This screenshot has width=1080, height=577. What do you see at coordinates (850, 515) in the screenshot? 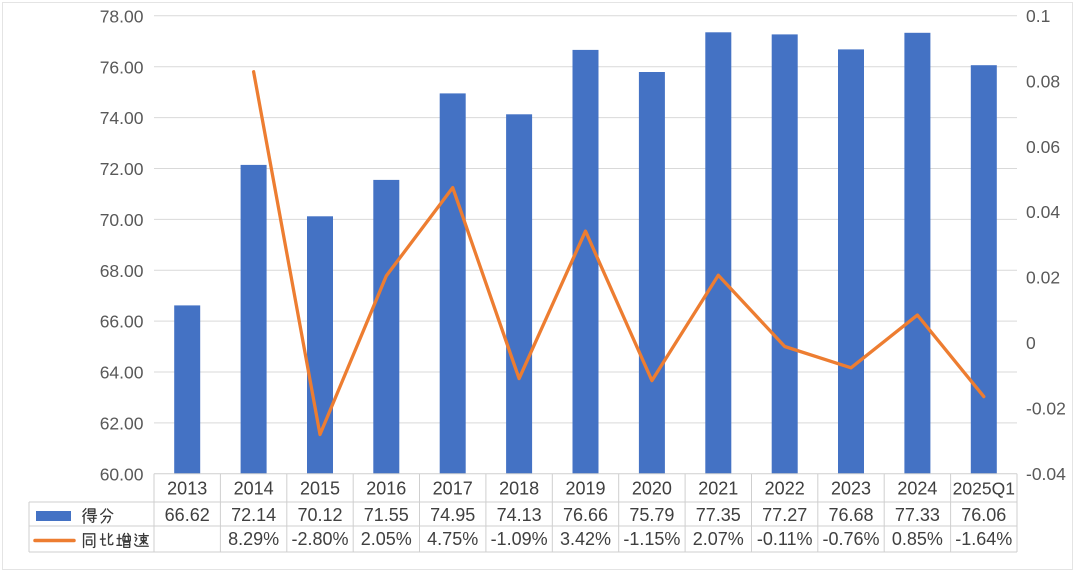
I see `svg-text: 76.68` at bounding box center [850, 515].